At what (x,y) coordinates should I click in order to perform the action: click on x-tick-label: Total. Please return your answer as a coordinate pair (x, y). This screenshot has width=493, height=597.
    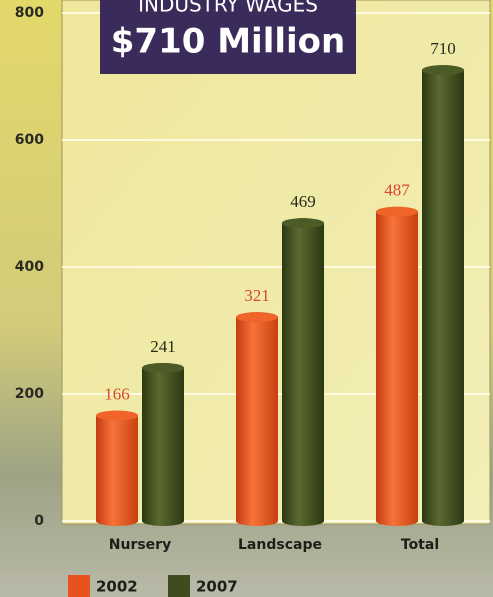
    Looking at the image, I should click on (420, 545).